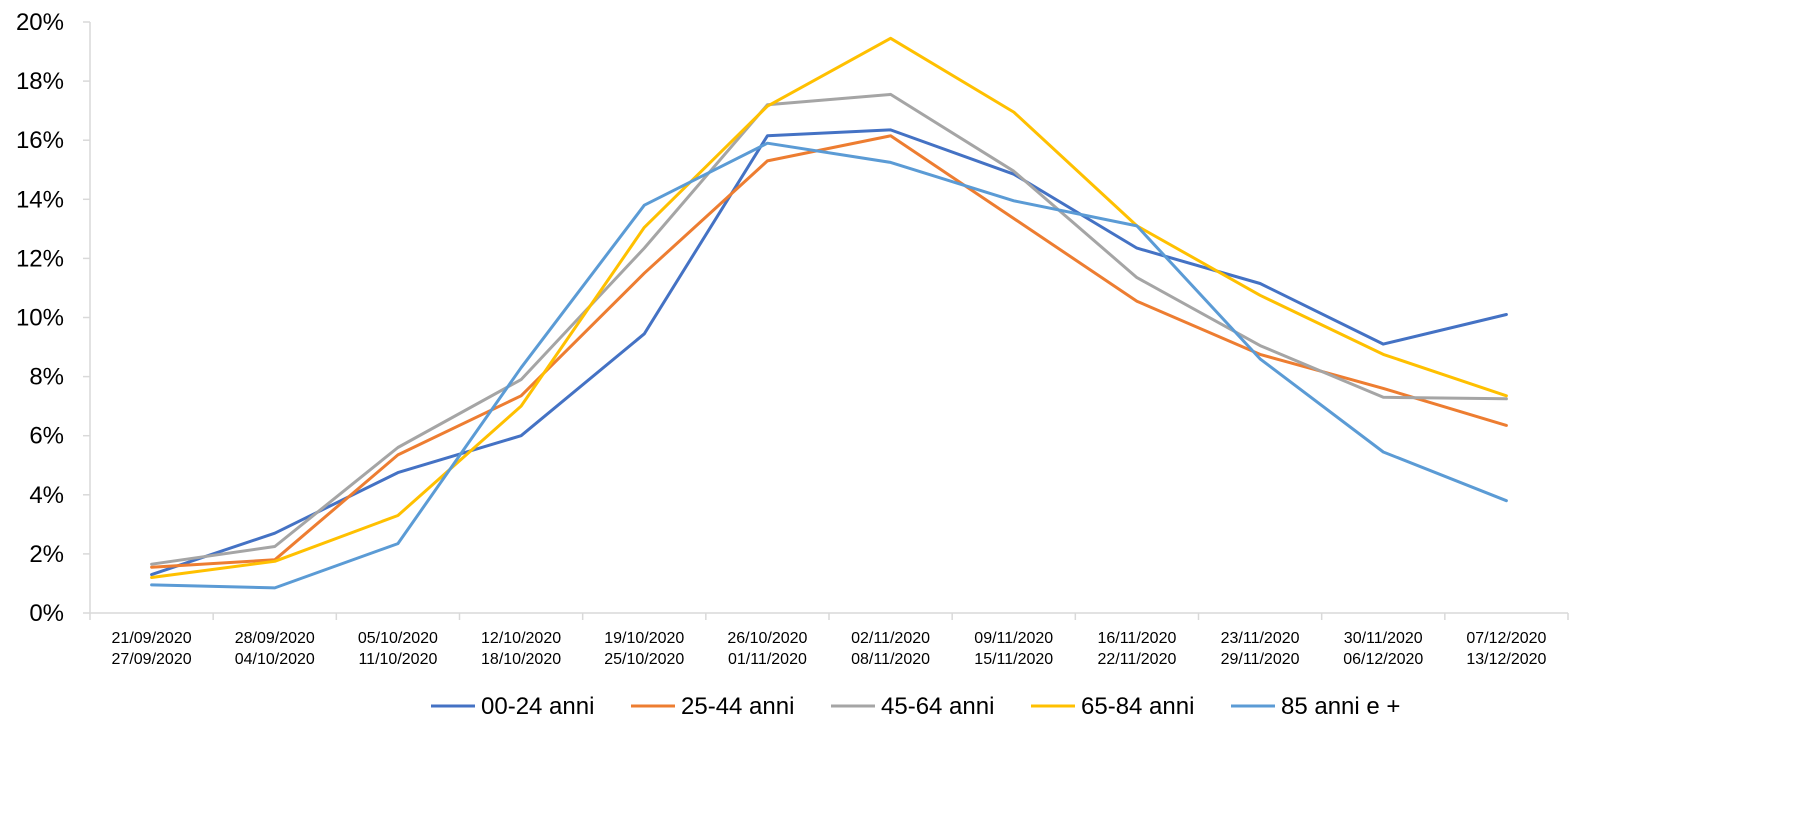  Describe the element at coordinates (398, 649) in the screenshot. I see `x-tick-label: 05/10/2020 11/10/2020` at that location.